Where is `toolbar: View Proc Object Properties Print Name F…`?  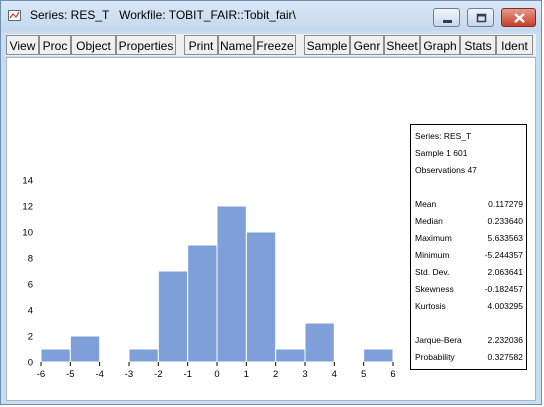
toolbar: View Proc Object Properties Print Name F… is located at coordinates (271, 45).